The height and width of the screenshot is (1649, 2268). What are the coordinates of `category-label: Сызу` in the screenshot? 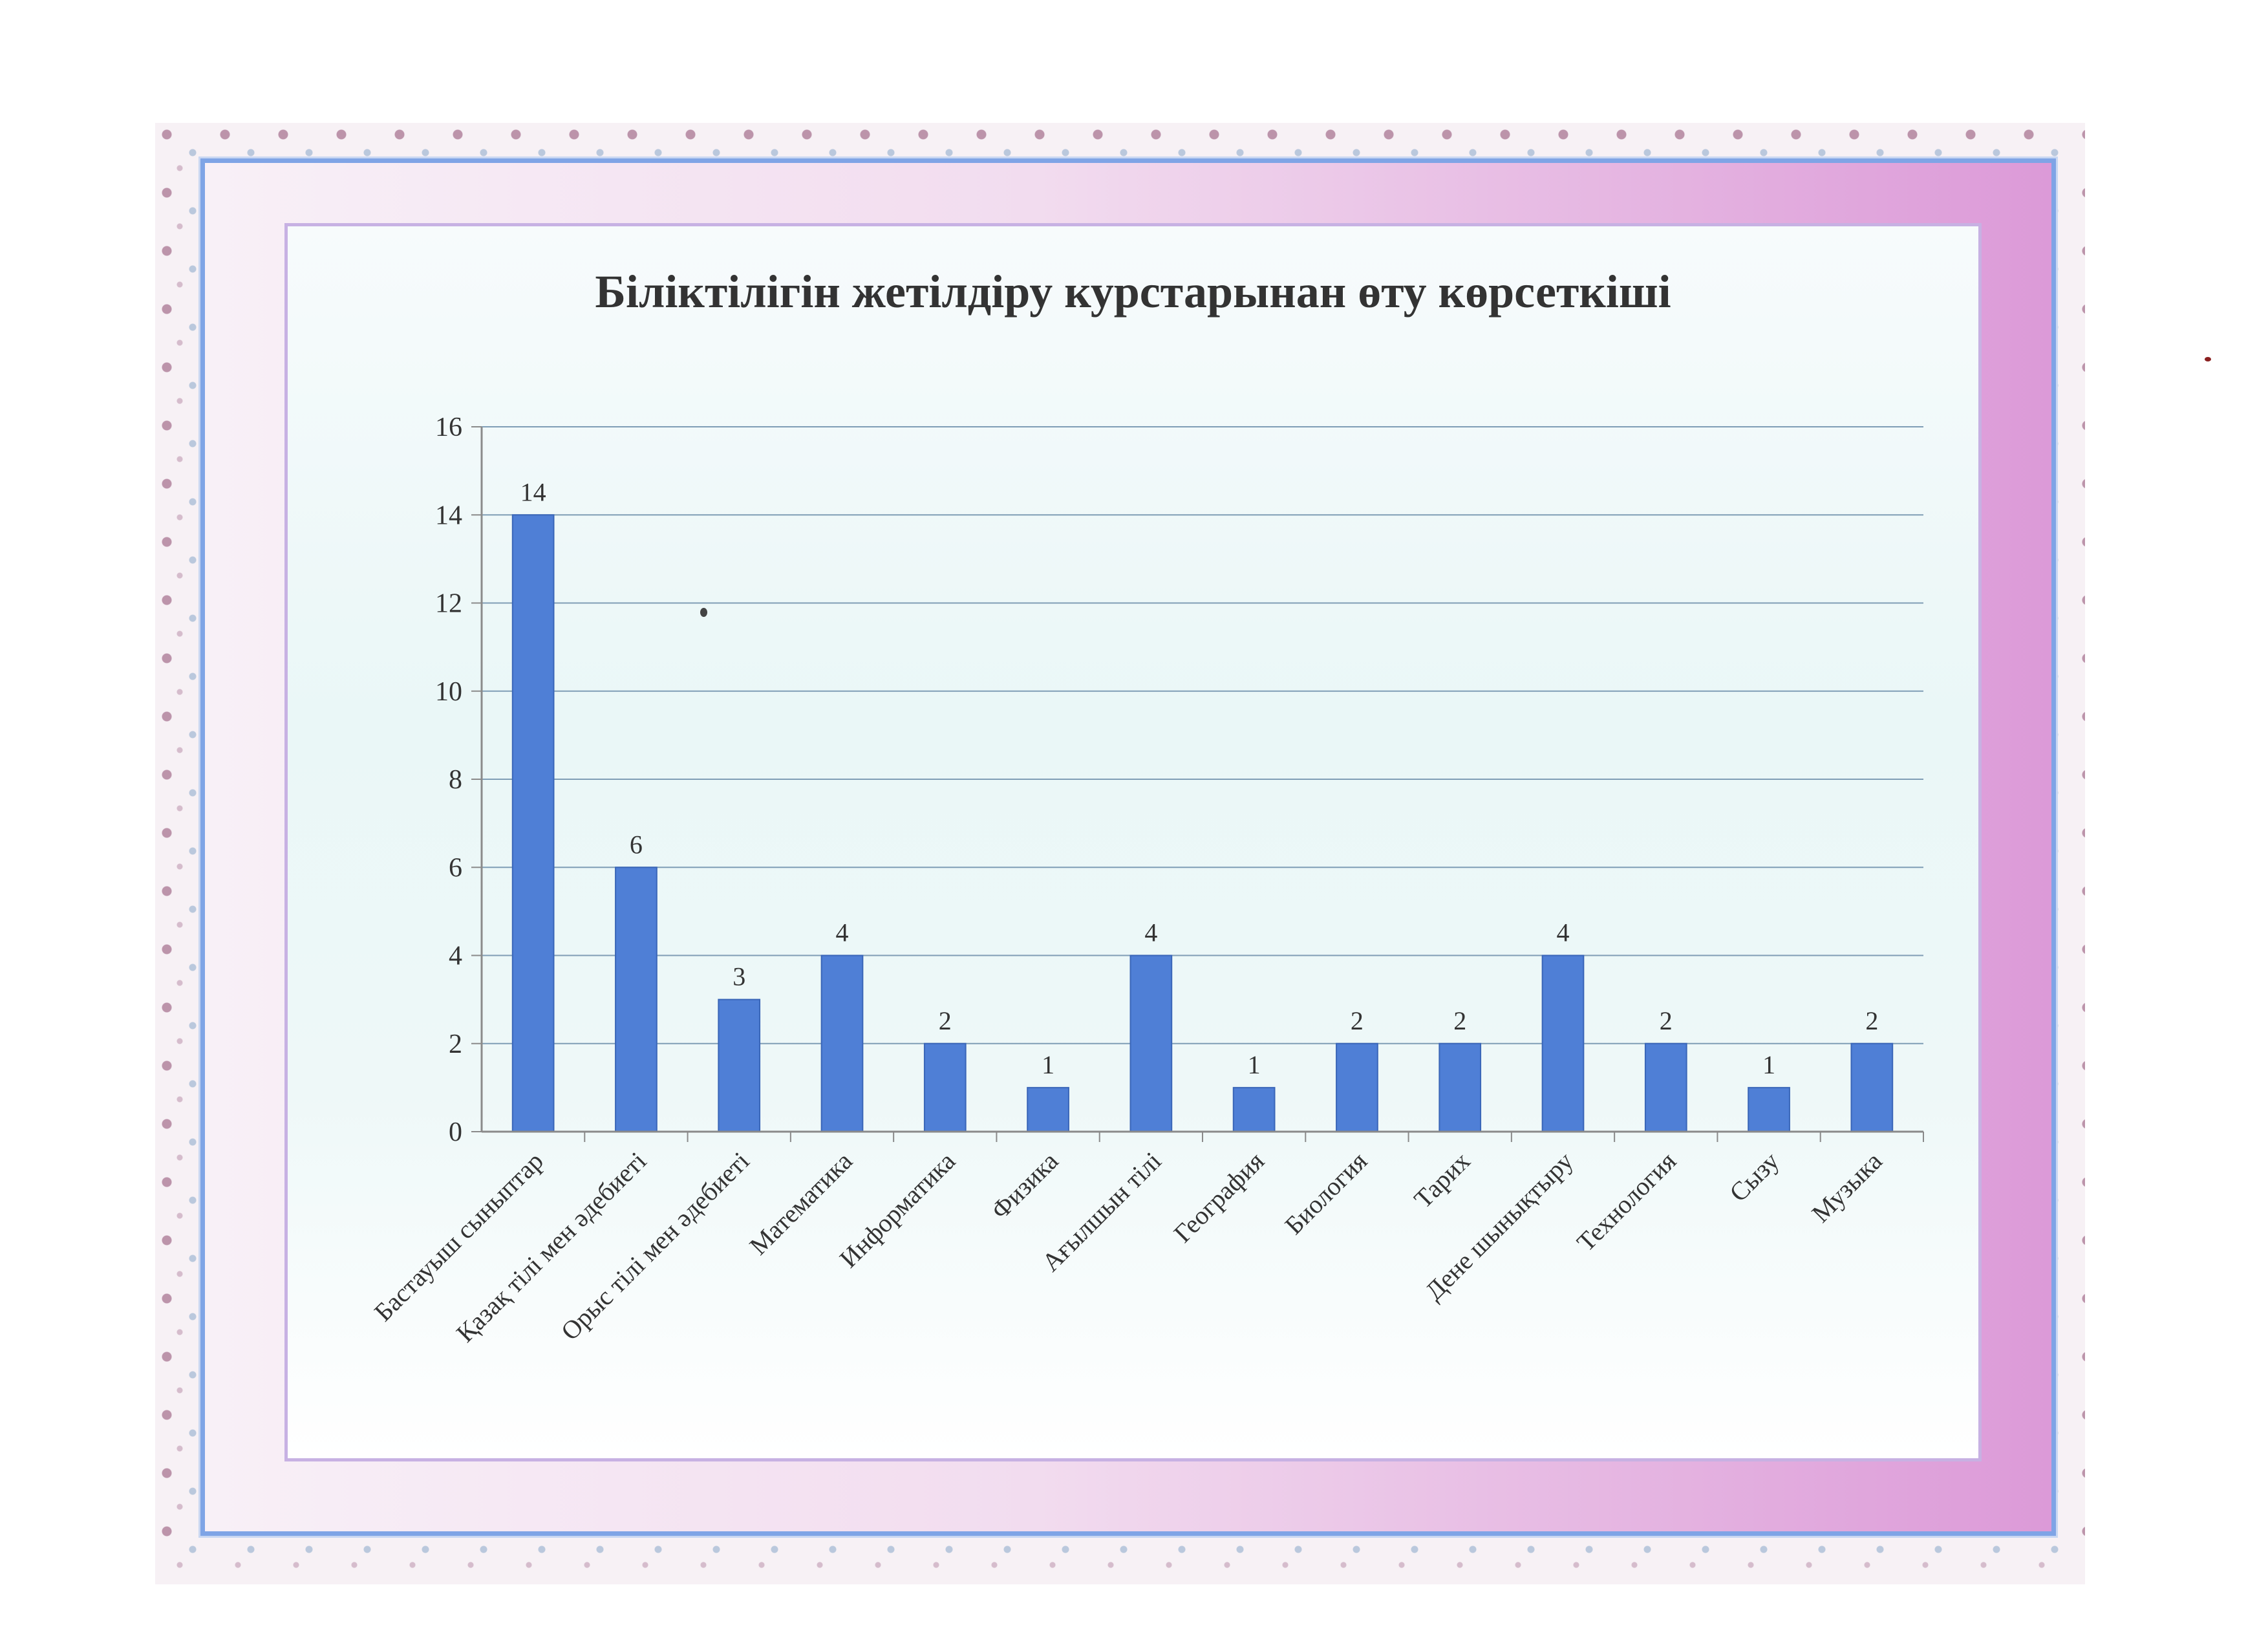 It's located at (1754, 1177).